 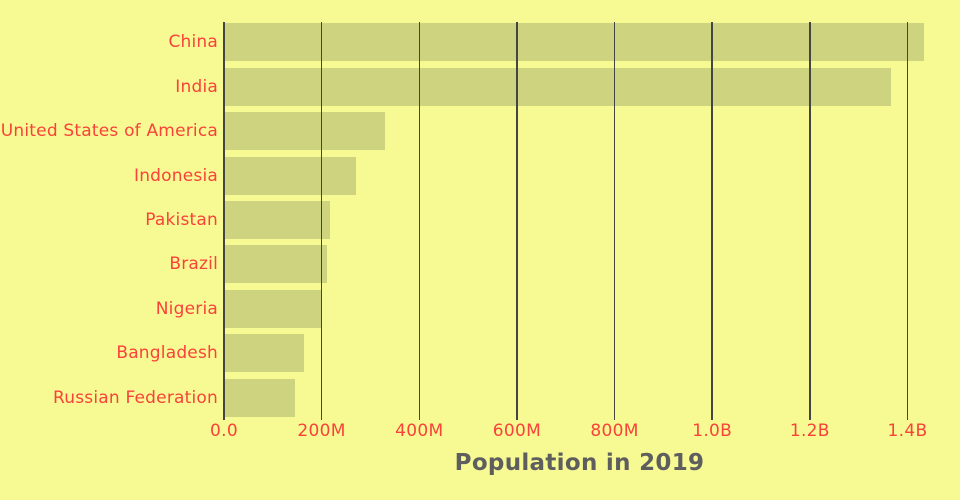 I want to click on category-label: Bangladesh, so click(x=167, y=353).